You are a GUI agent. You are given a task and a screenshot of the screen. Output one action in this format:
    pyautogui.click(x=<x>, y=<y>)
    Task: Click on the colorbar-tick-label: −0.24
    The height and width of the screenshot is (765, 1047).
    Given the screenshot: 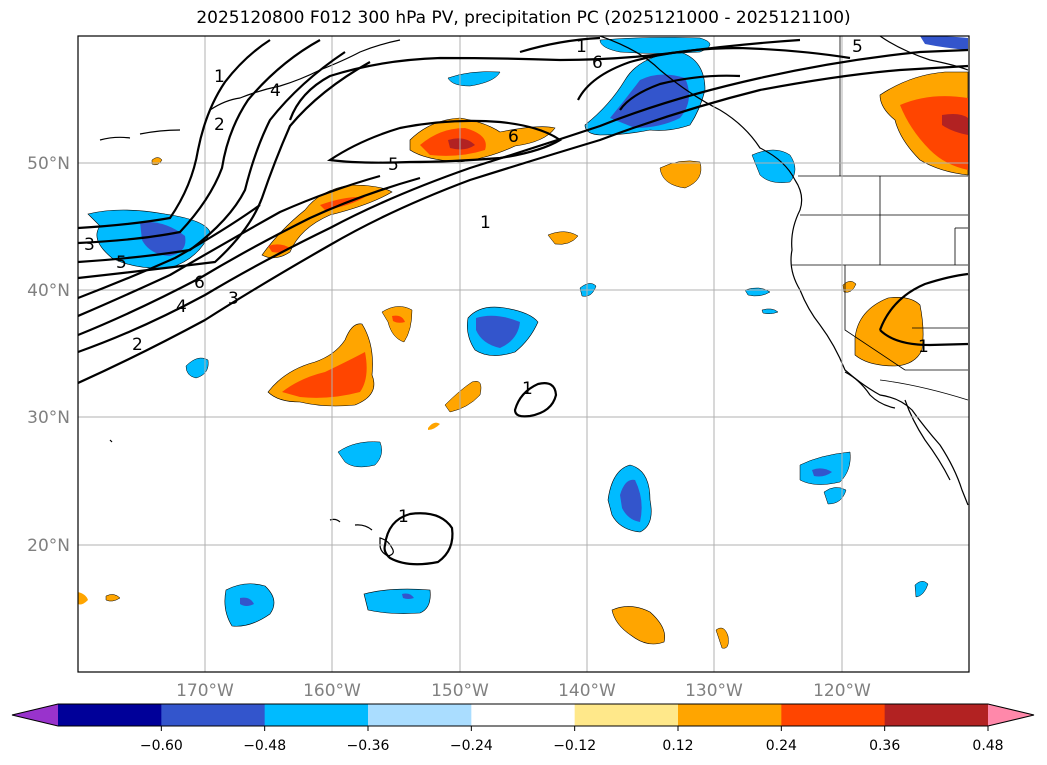 What is the action you would take?
    pyautogui.click(x=471, y=746)
    